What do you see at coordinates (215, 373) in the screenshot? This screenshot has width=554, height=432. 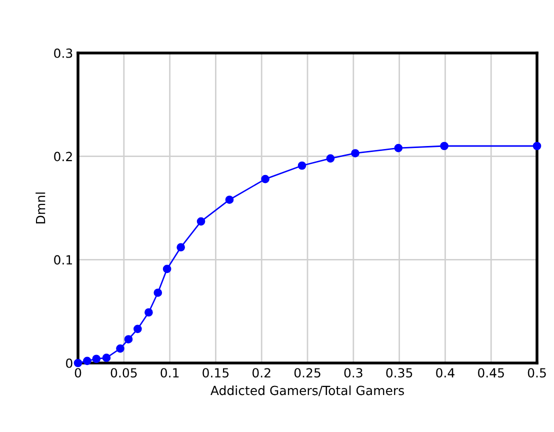 I see `x-tick-label: 0.15` at bounding box center [215, 373].